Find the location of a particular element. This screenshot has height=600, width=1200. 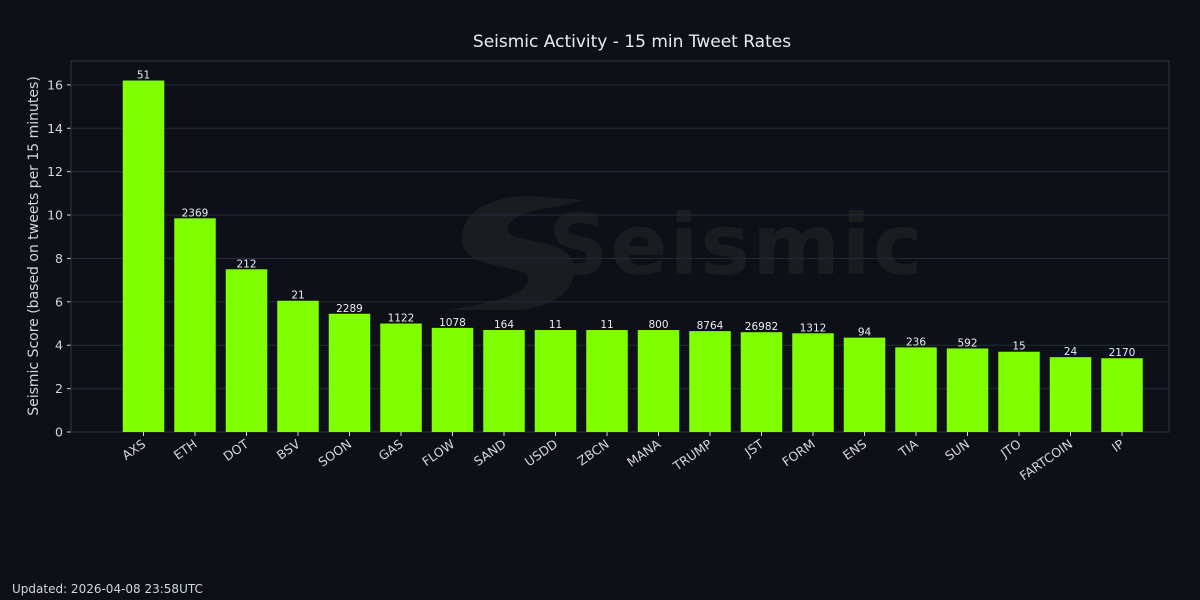

y-tick-label: 4 is located at coordinates (59, 345).